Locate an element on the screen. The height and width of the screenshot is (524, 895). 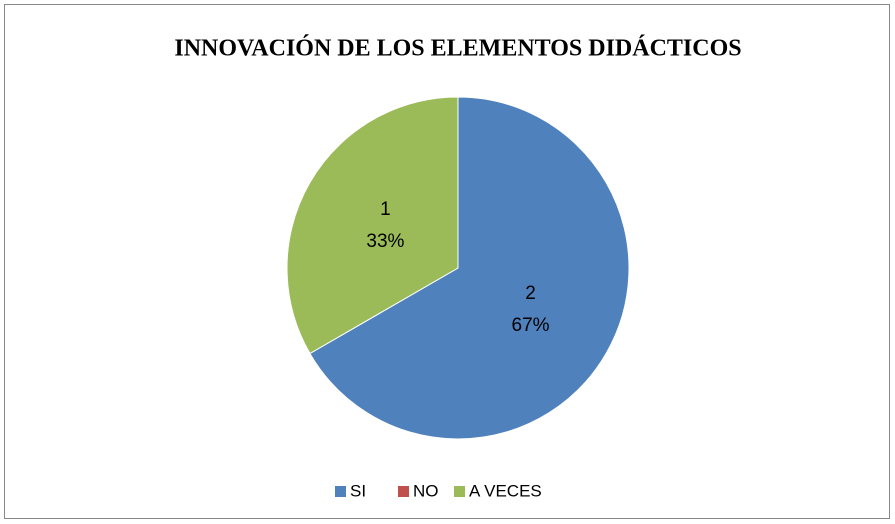
pie-slice is located at coordinates (372, 225).